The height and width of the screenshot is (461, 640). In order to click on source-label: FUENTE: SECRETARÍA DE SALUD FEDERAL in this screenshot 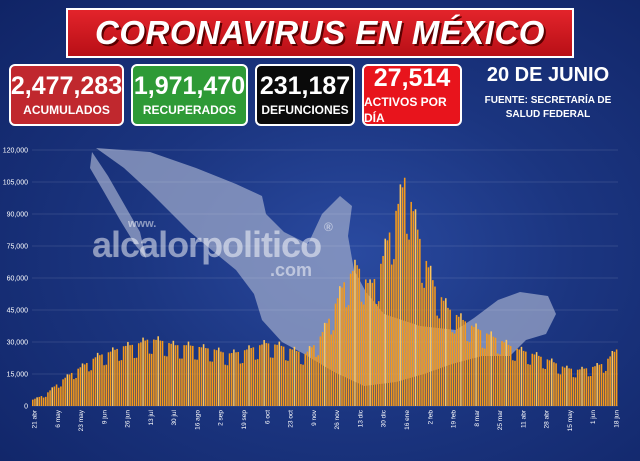, I will do `click(548, 108)`.